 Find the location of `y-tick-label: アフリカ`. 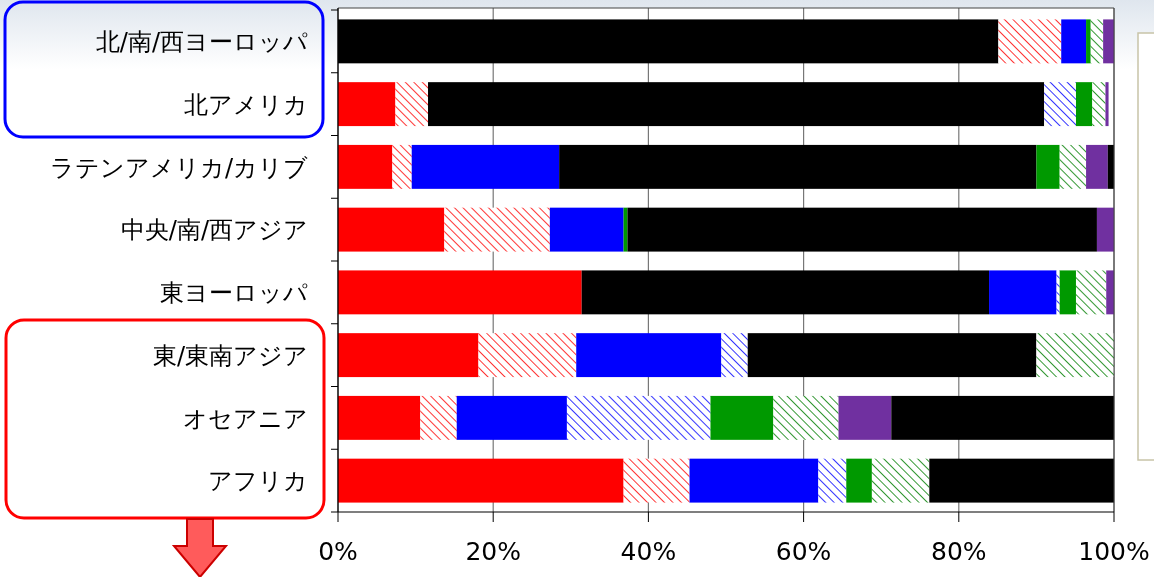

y-tick-label: アフリカ is located at coordinates (258, 481).